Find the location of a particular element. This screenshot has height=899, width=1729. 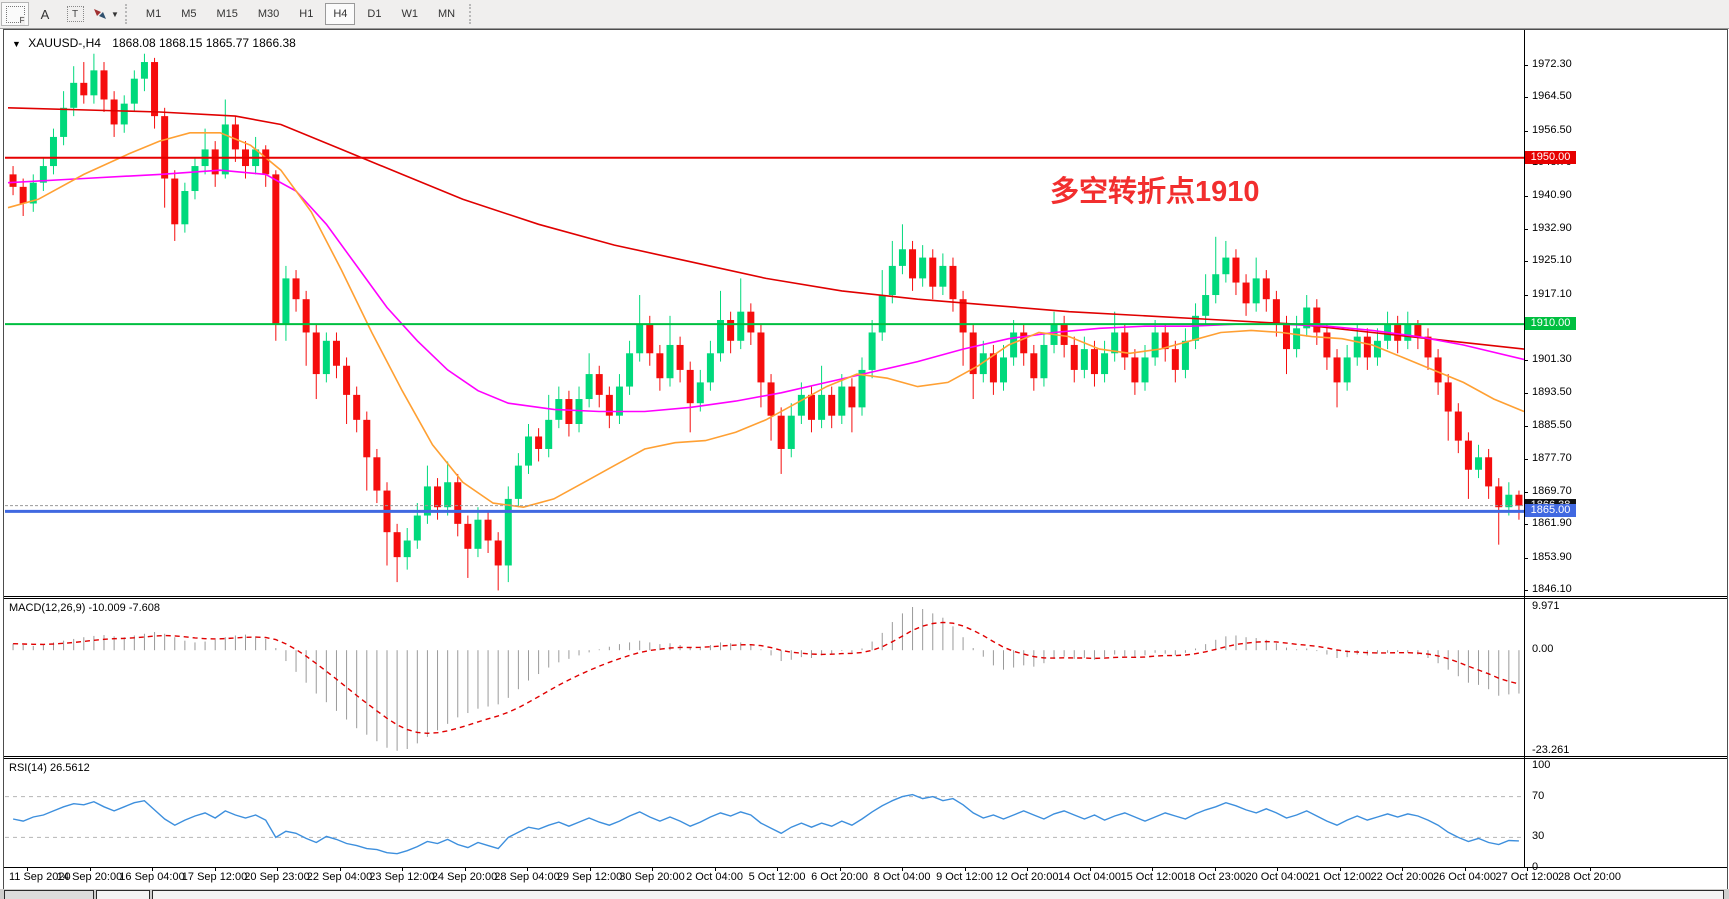

chevron-down-icon: ▼ is located at coordinates (115, 14).